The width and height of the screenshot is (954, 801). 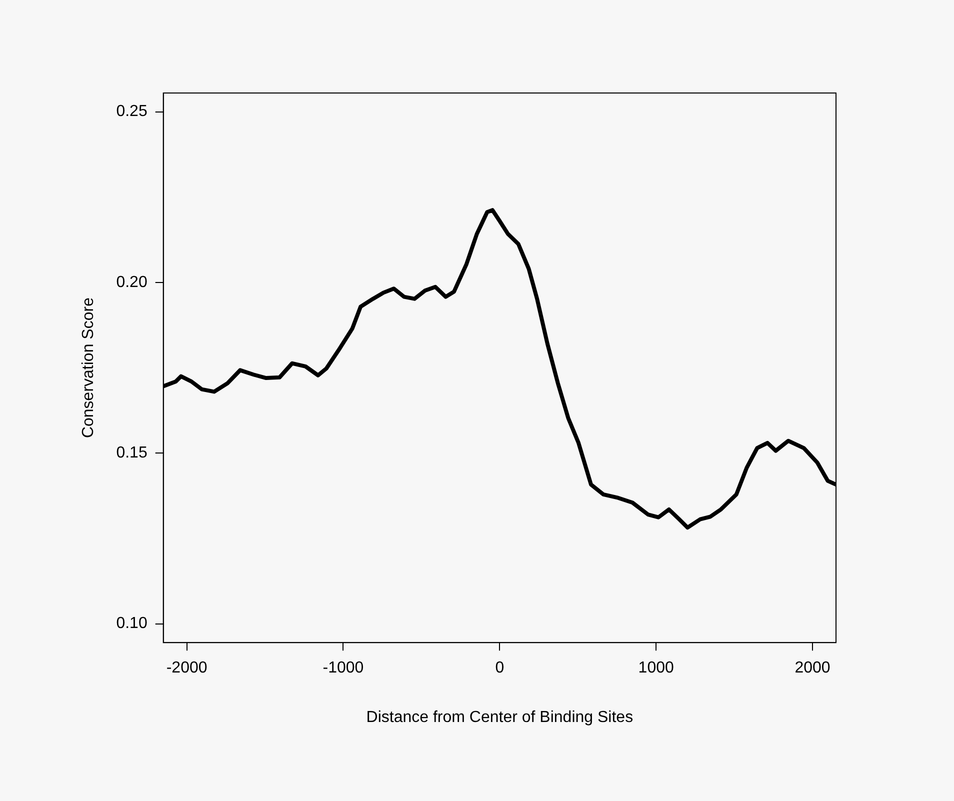 I want to click on y-tick-label: 0.25, so click(x=132, y=111).